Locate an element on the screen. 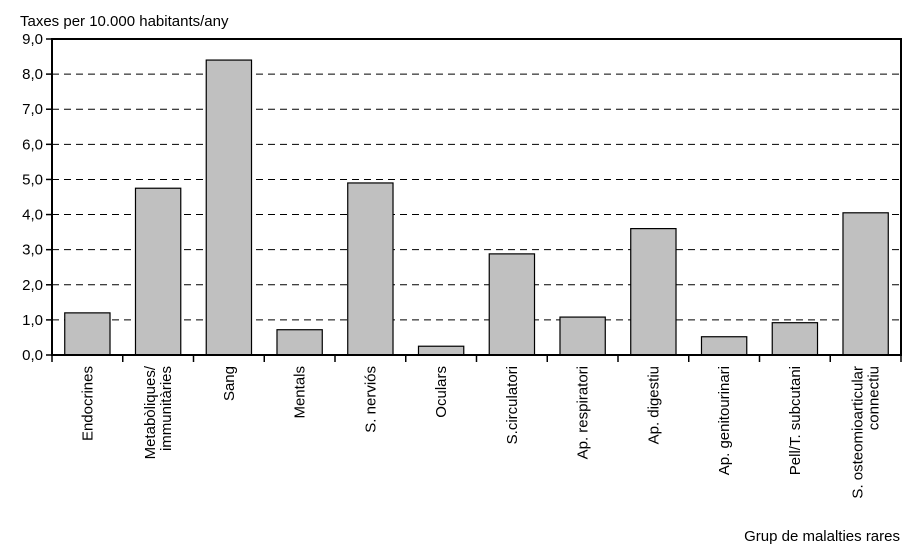  x-tick-label: Ap. digestiu is located at coordinates (653, 405).